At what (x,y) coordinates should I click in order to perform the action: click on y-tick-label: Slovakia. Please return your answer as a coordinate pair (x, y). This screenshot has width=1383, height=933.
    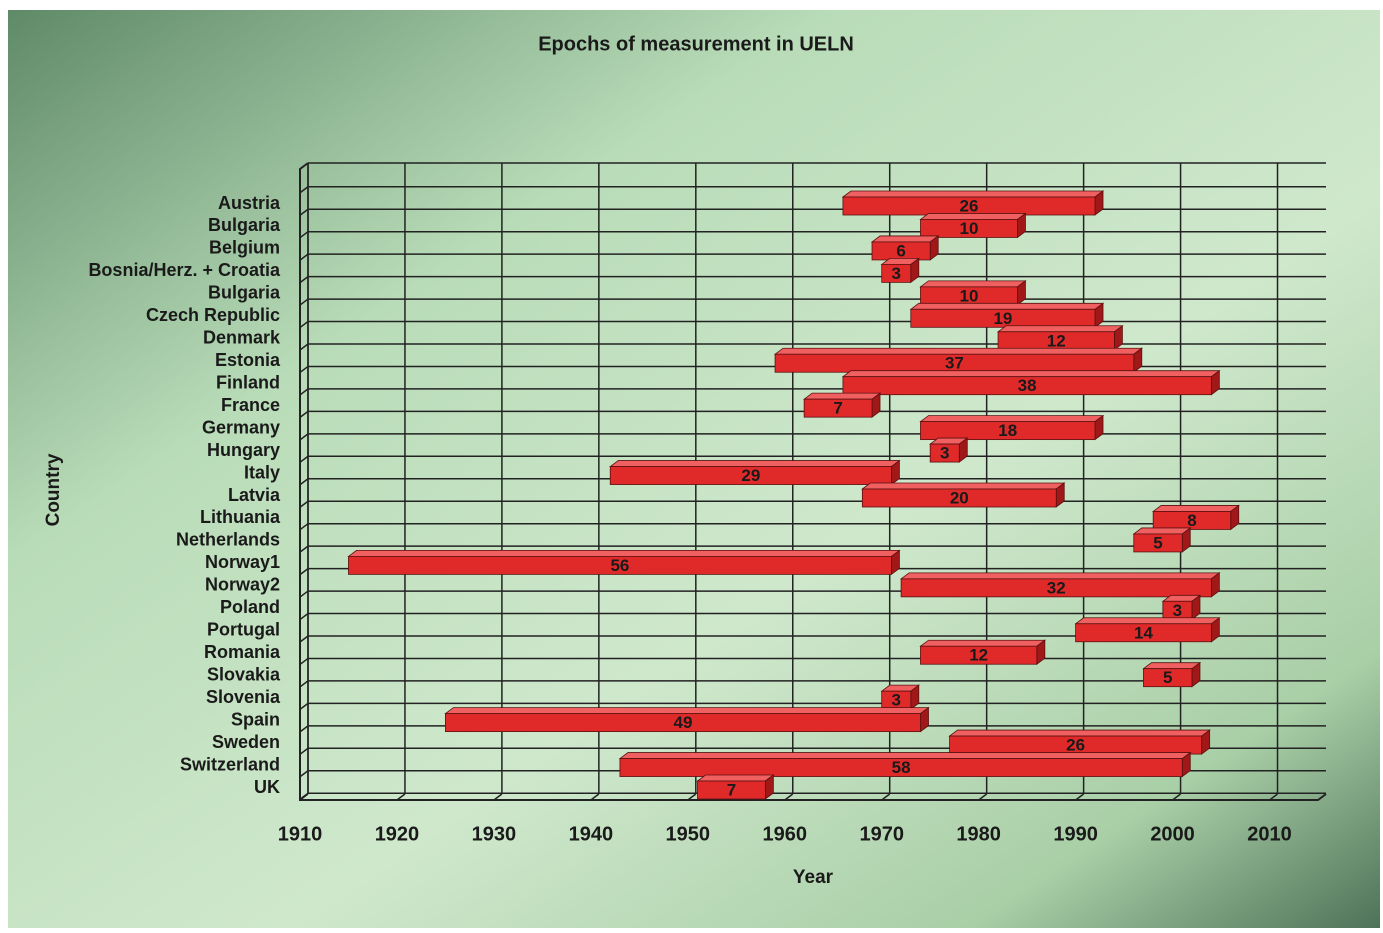
    Looking at the image, I should click on (244, 674).